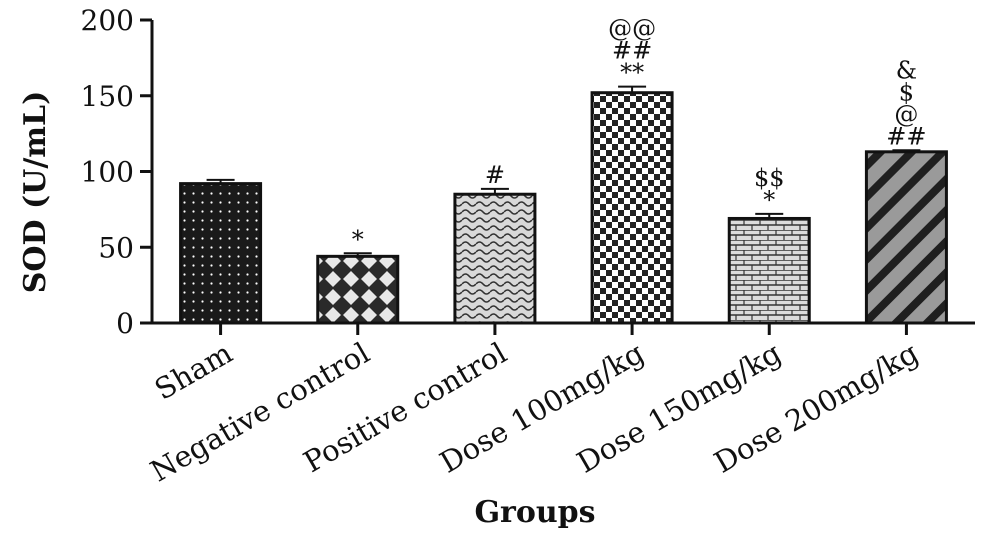  Describe the element at coordinates (116, 247) in the screenshot. I see `y-tick-label: 50` at that location.